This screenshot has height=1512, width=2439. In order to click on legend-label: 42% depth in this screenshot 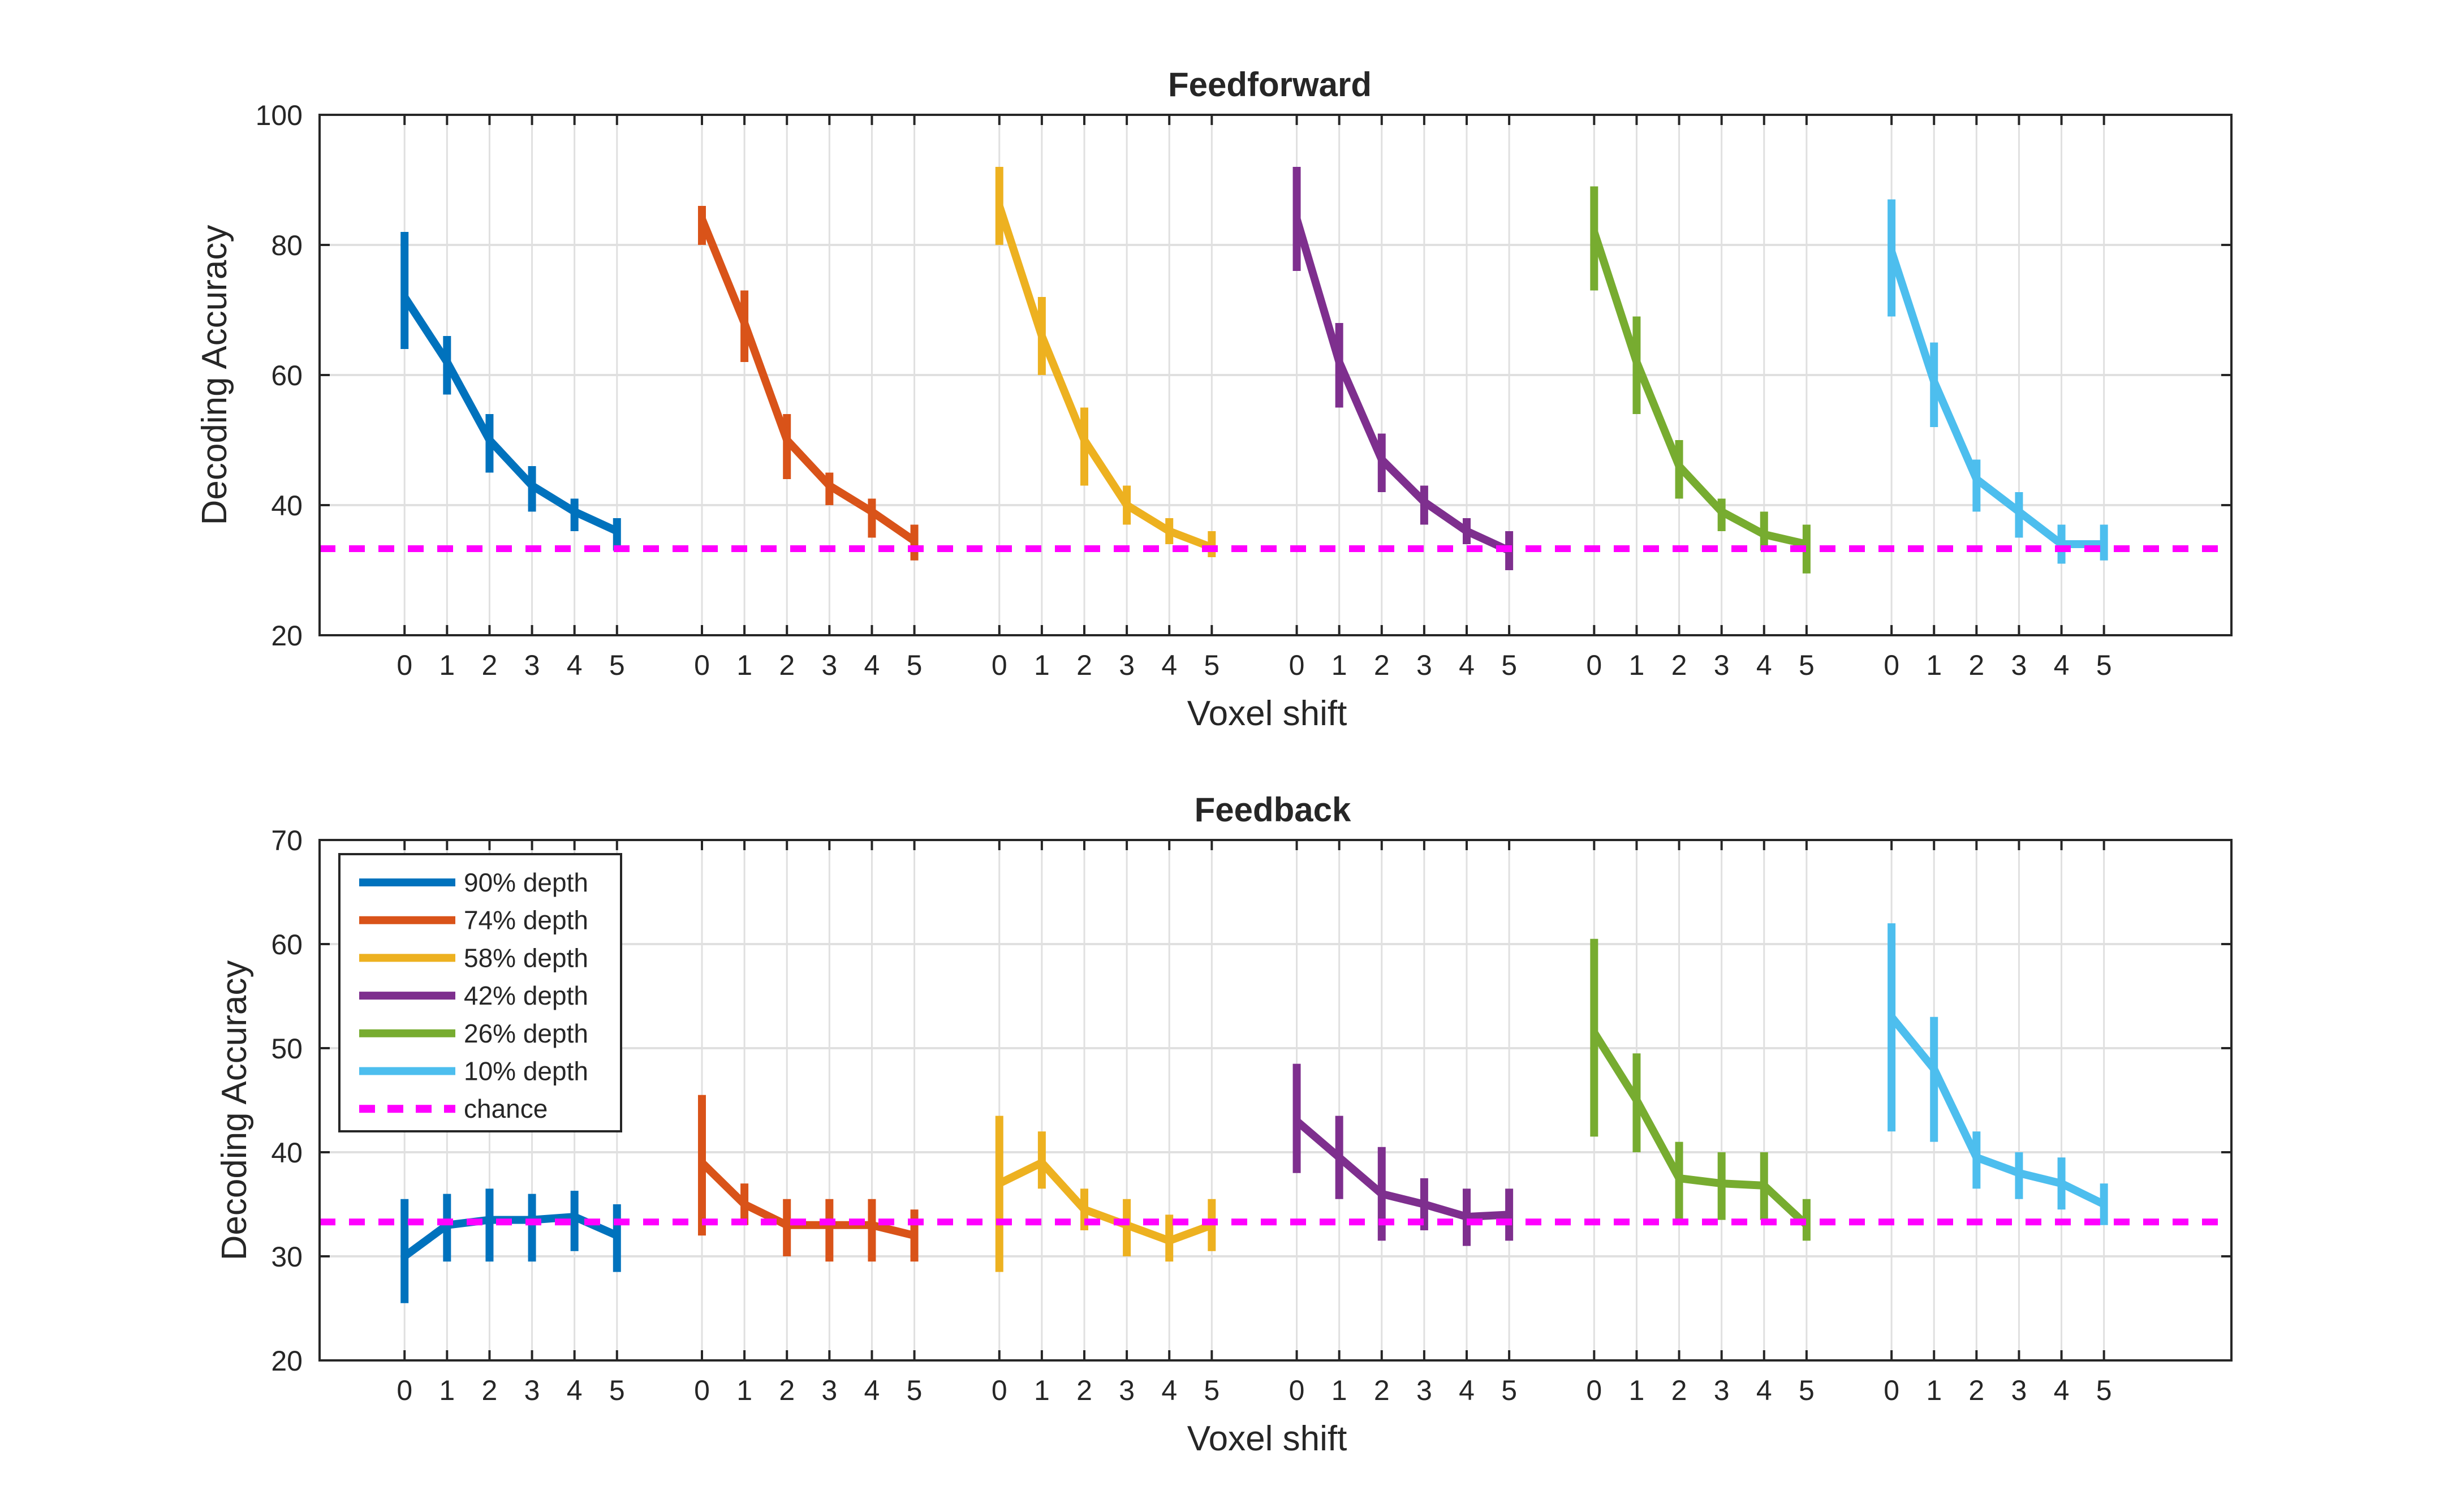, I will do `click(526, 995)`.